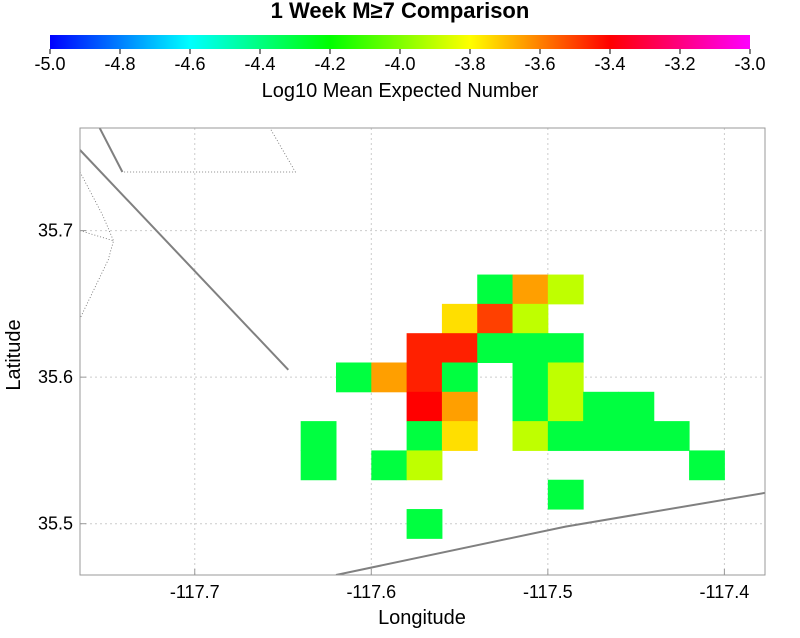 The width and height of the screenshot is (800, 638). I want to click on colorbar-tick-label: -4.4, so click(259, 64).